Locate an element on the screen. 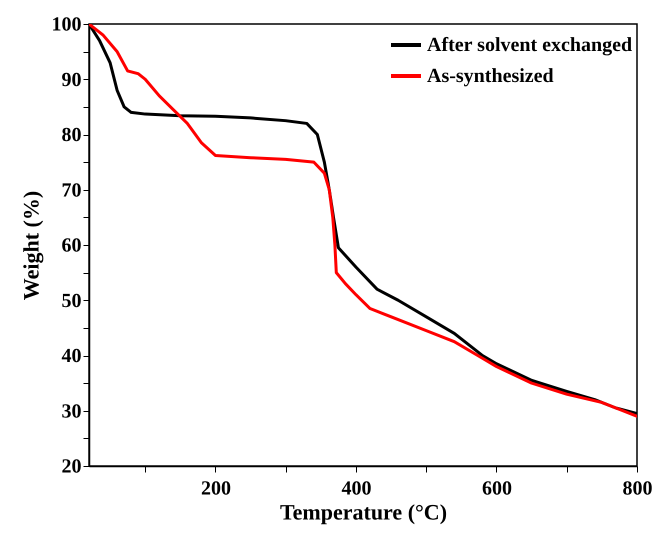 This screenshot has width=654, height=539. y-axis-title: Weight (%) is located at coordinates (31, 245).